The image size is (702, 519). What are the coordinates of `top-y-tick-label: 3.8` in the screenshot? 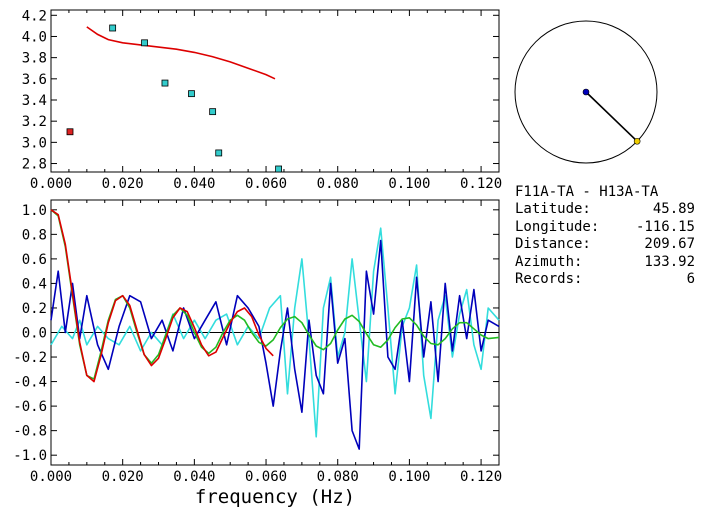 It's located at (34, 59).